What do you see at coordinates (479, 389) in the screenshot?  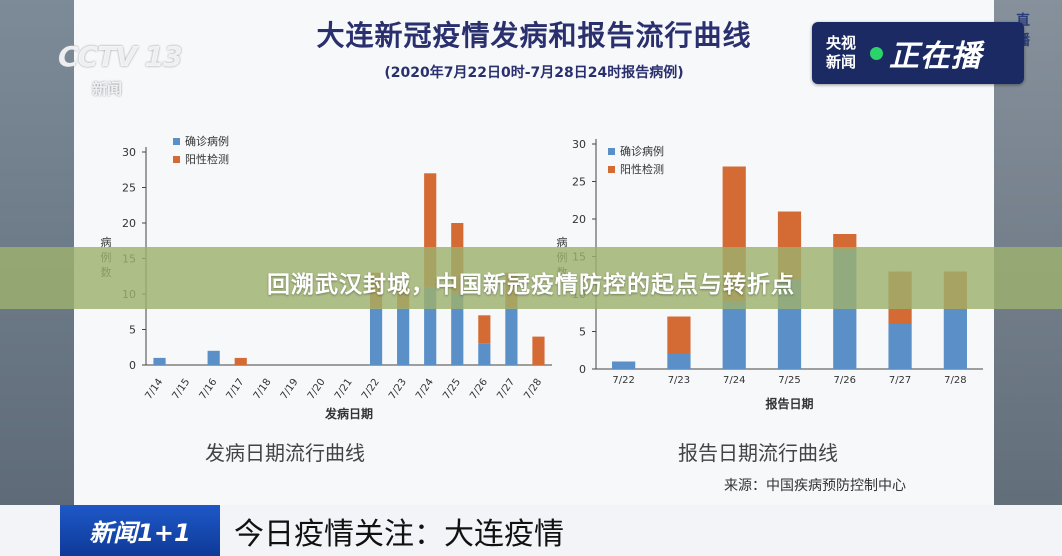 I see `onset-x-tick-label: 7/26` at bounding box center [479, 389].